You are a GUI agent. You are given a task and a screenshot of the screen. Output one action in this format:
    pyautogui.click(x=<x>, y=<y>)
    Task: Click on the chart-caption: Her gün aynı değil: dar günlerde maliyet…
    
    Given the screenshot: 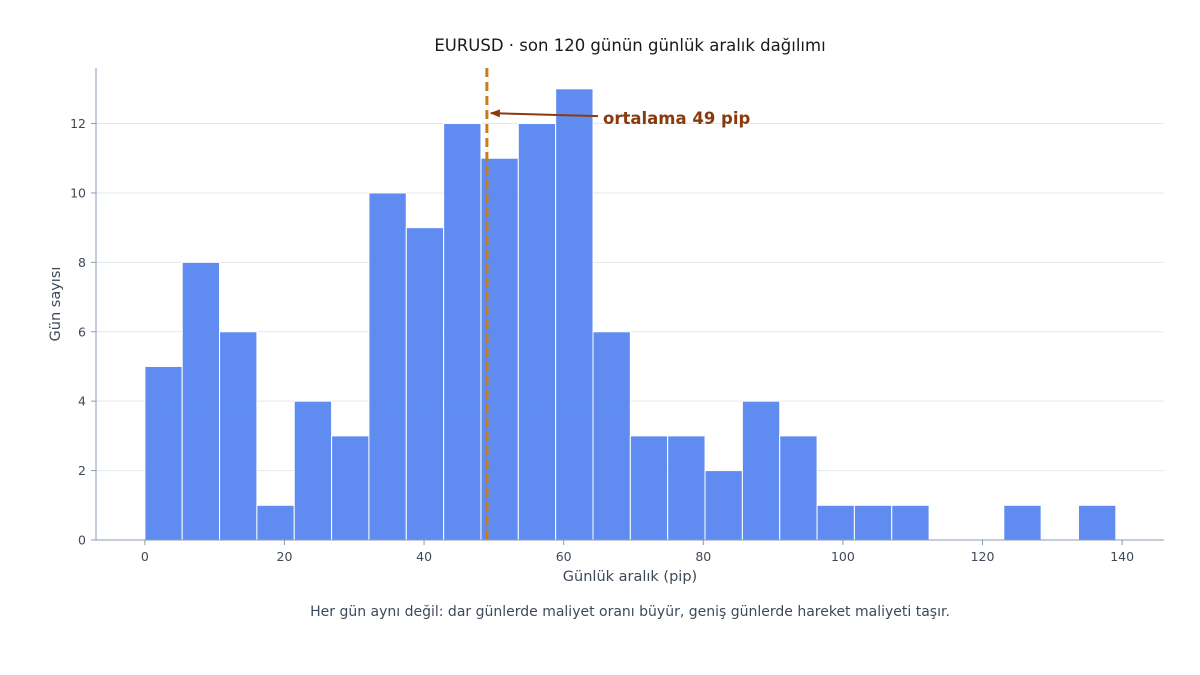 What is the action you would take?
    pyautogui.click(x=630, y=612)
    